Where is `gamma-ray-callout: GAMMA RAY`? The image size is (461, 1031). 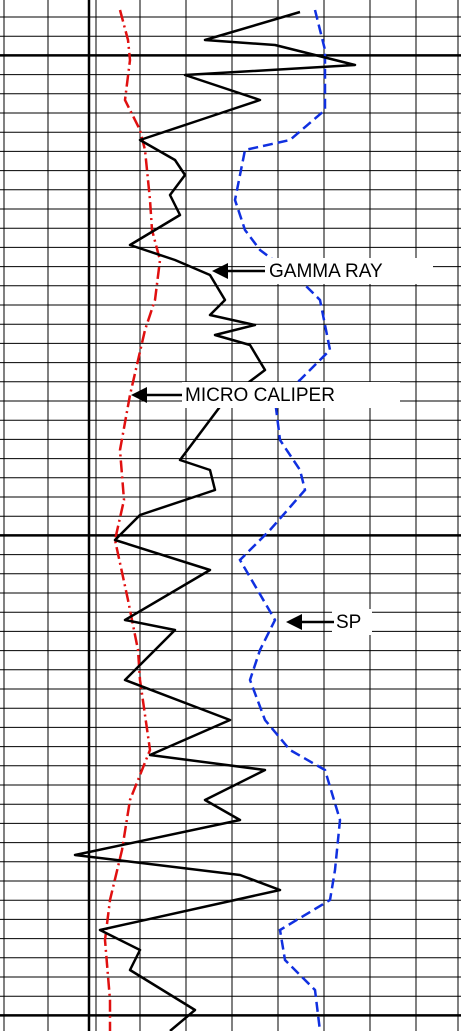
gamma-ray-callout: GAMMA RAY is located at coordinates (322, 271).